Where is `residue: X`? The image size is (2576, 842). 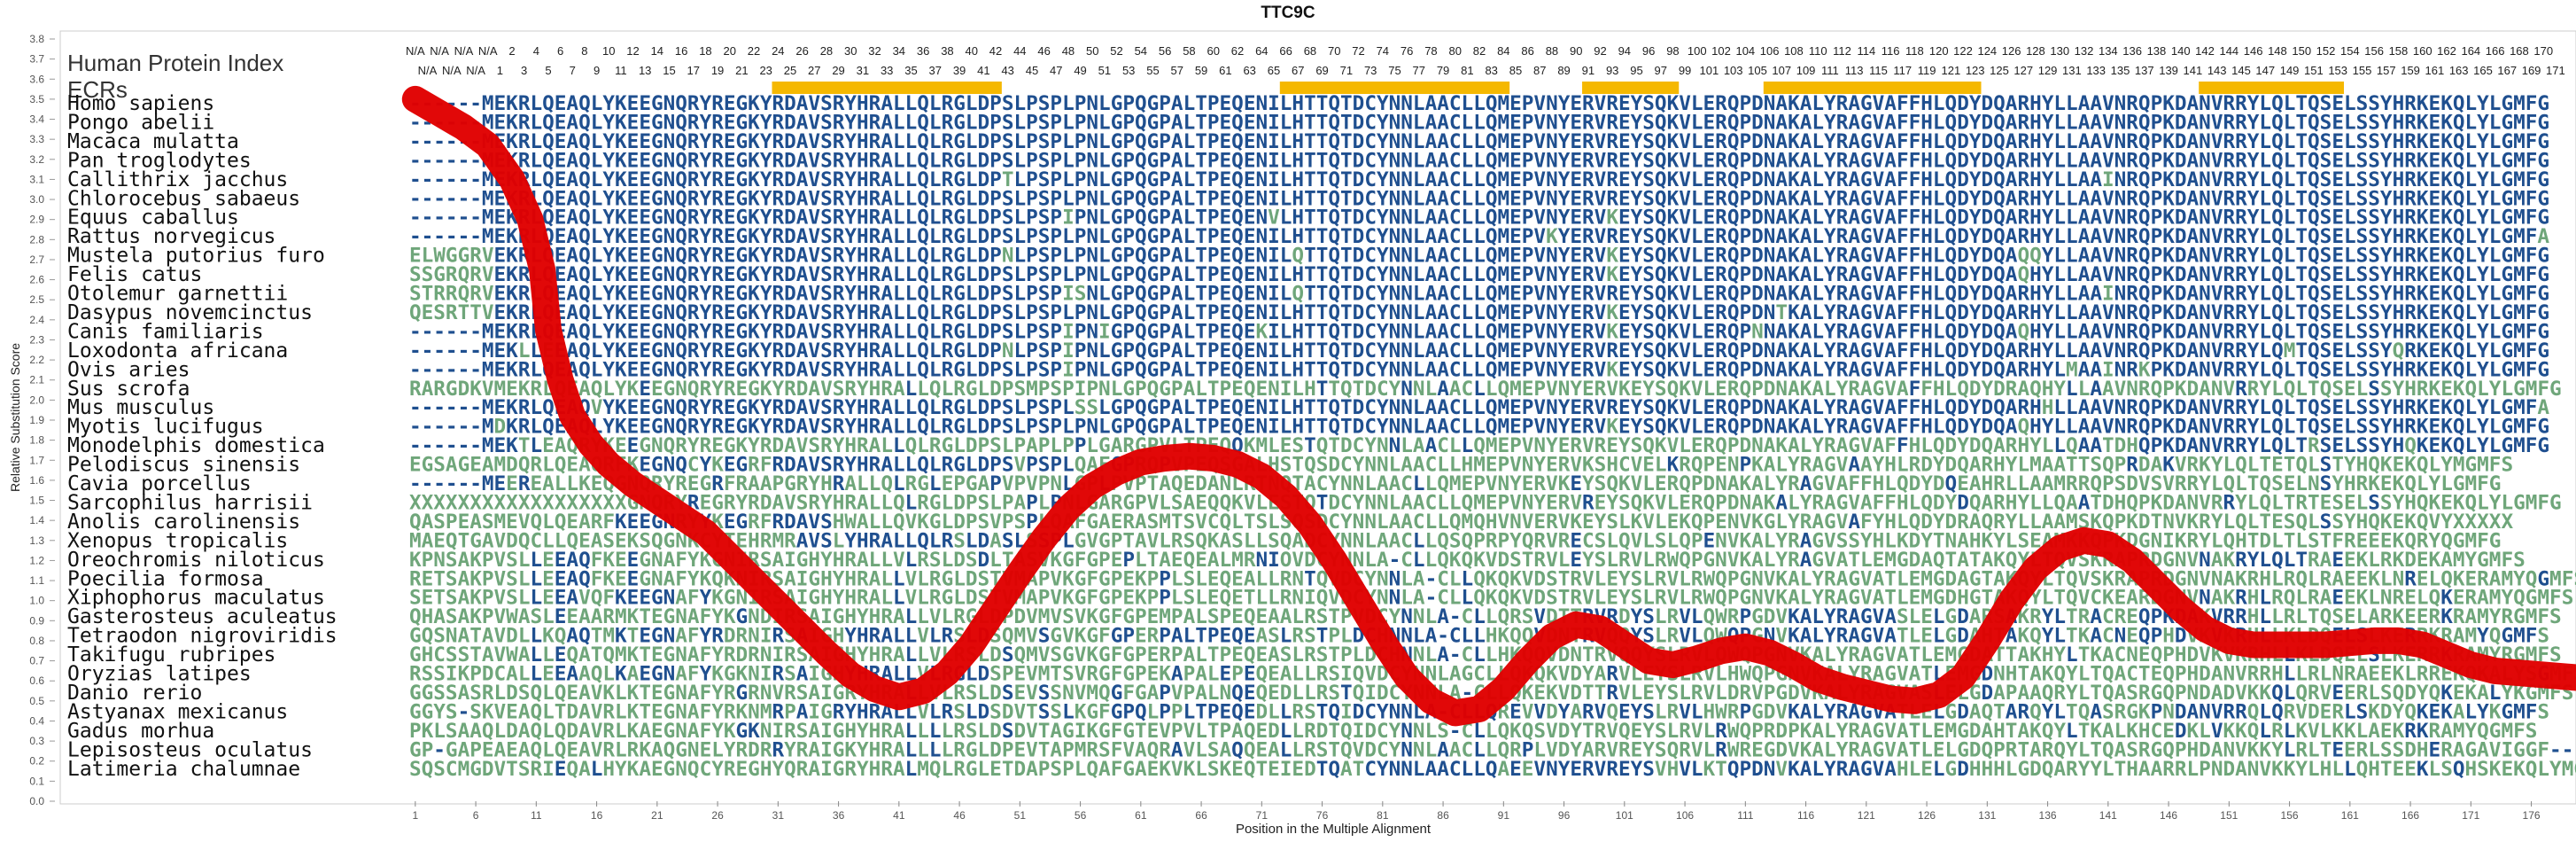 residue: X is located at coordinates (2507, 522).